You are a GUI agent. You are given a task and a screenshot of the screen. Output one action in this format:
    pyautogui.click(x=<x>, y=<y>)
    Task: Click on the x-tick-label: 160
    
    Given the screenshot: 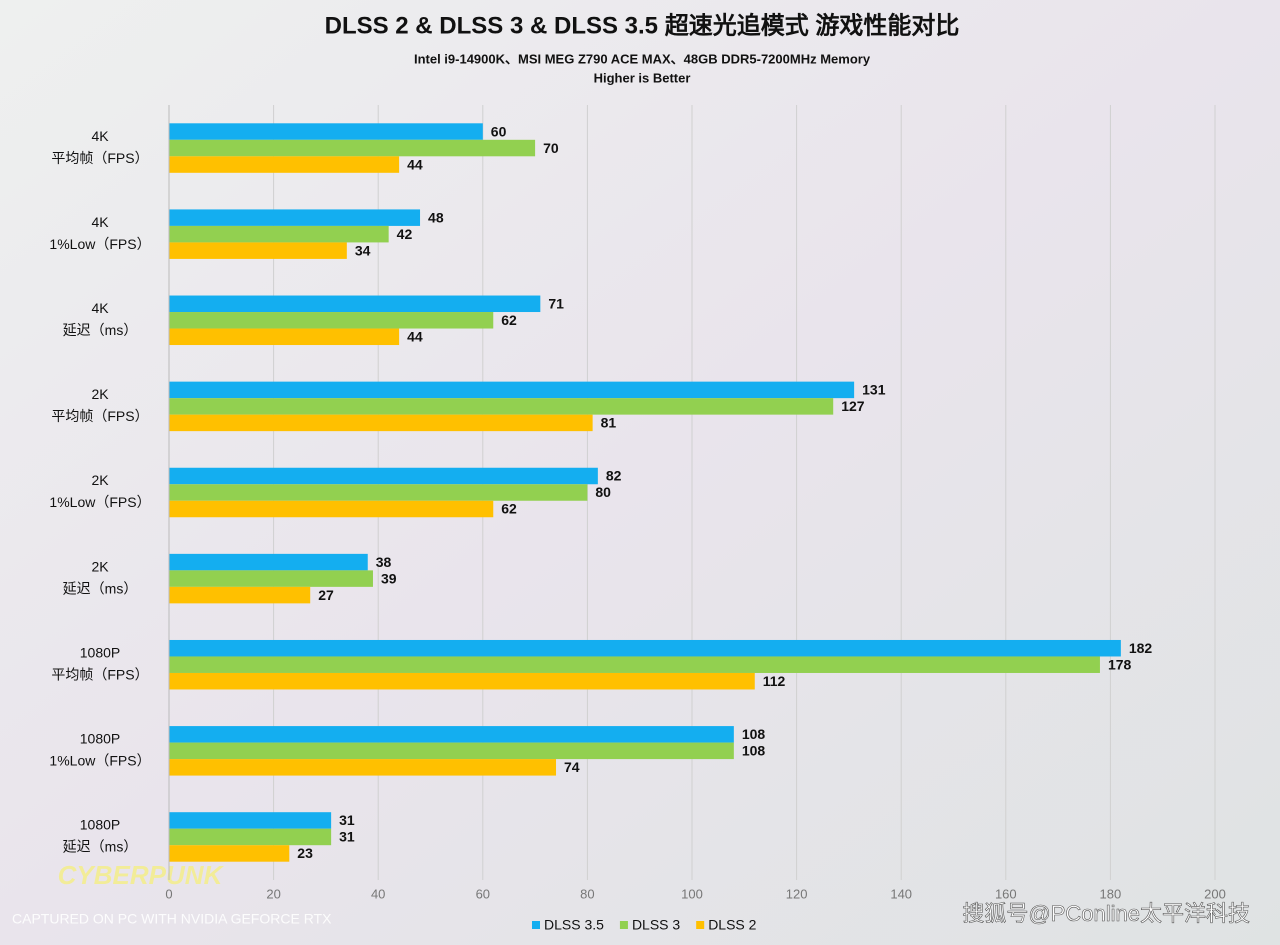 What is the action you would take?
    pyautogui.click(x=1006, y=893)
    